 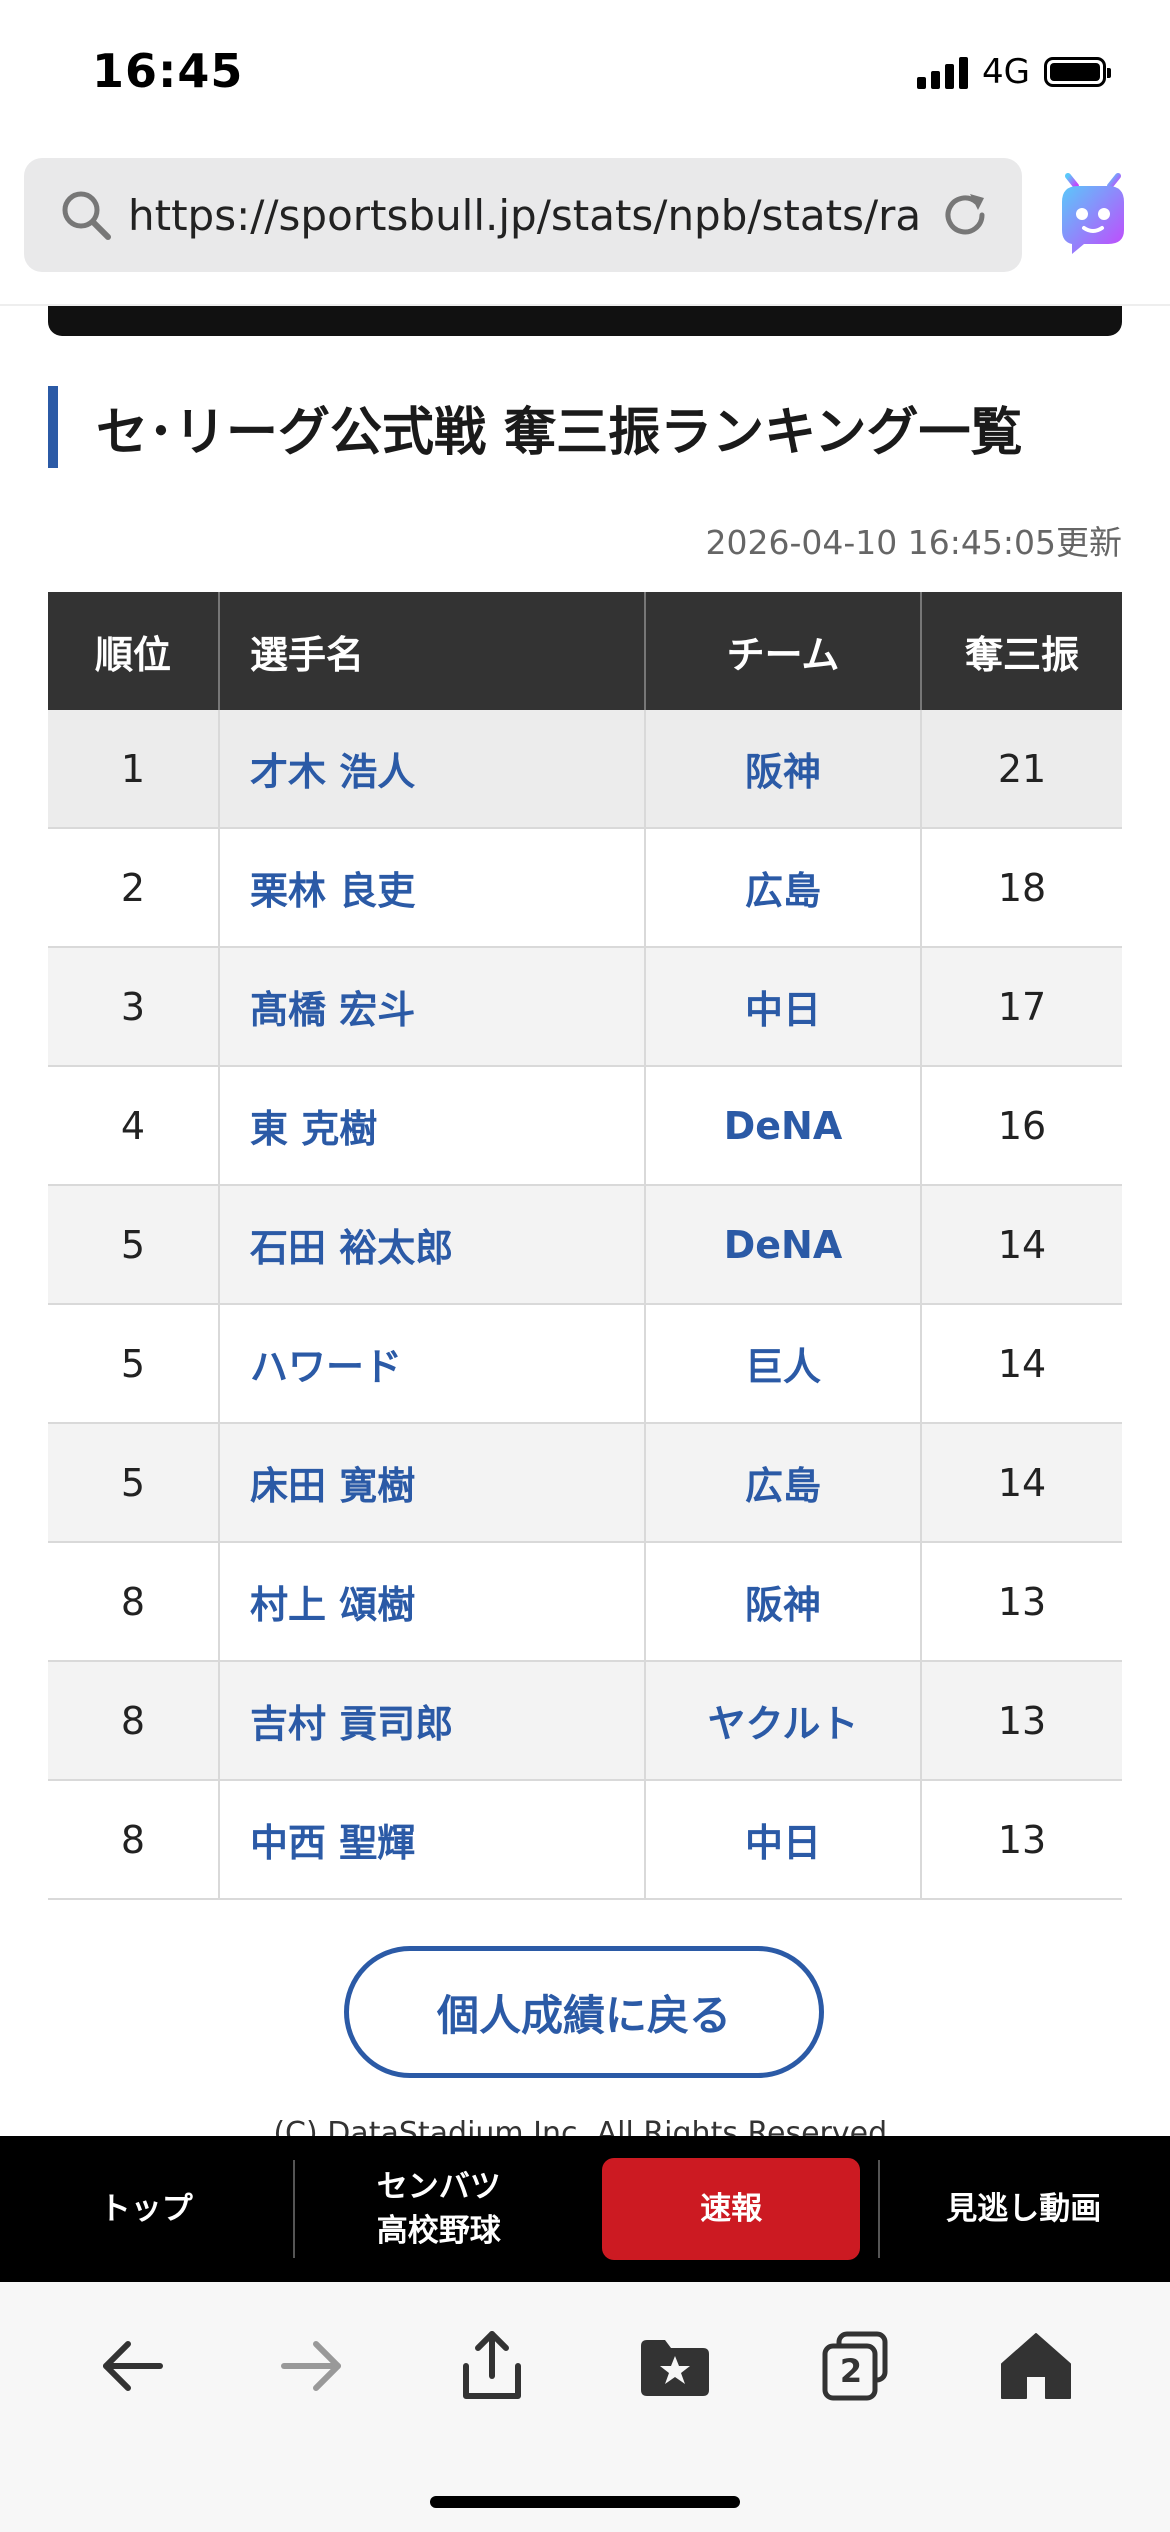 I want to click on page-title: セ･リーグ公式戦 奪三振ランキング一覧, so click(x=535, y=427).